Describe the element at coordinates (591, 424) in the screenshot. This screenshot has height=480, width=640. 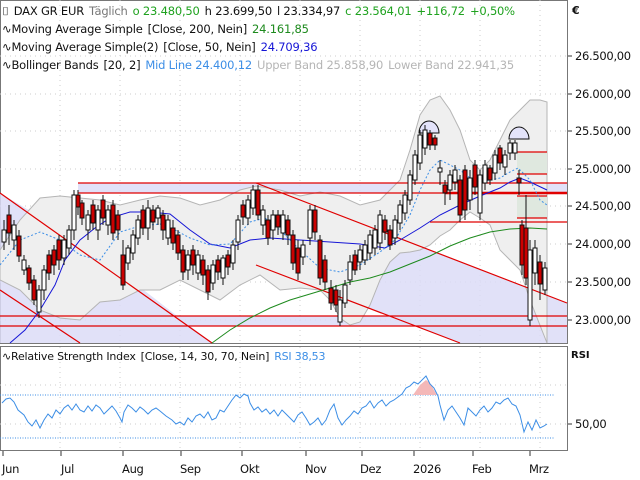
I see `rsi-tick: 50,00` at that location.